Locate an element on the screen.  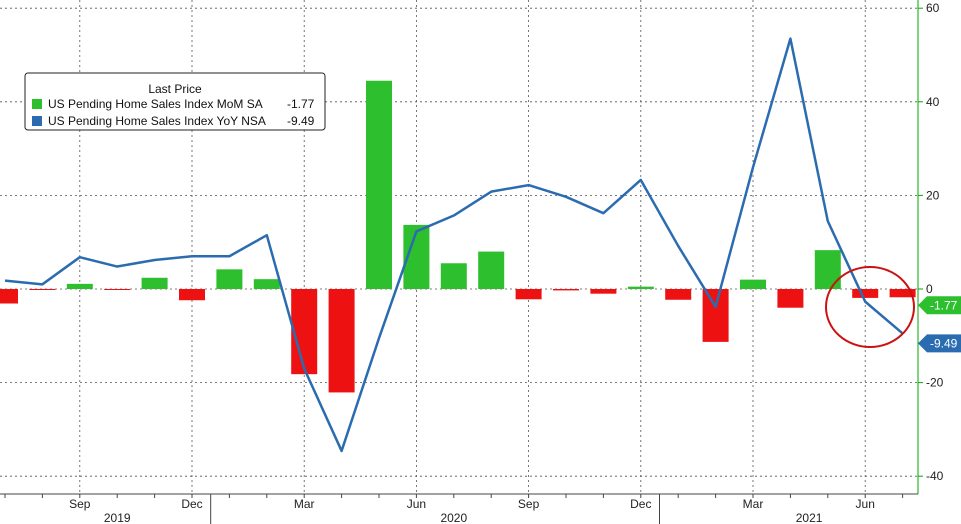
y-tick-label: -40 is located at coordinates (935, 476).